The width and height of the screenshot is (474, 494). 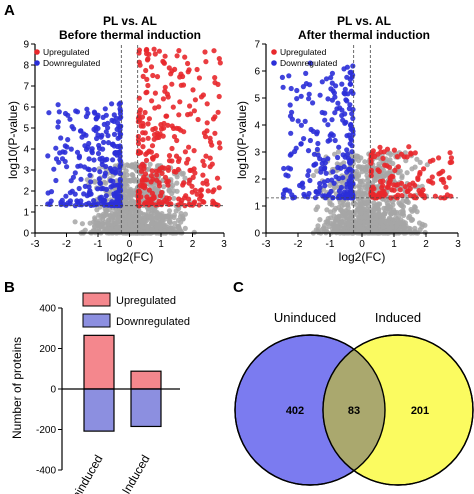 I want to click on x-tick-label: 1, so click(x=161, y=244).